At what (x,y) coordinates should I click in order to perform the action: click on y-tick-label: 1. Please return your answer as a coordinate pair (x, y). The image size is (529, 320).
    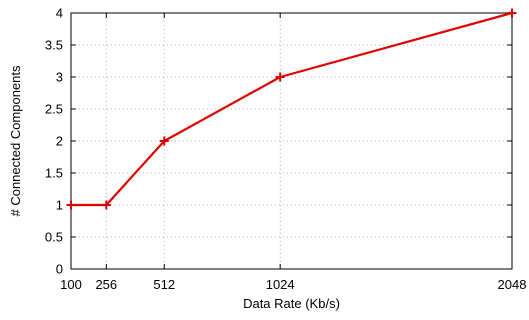
    Looking at the image, I should click on (59, 205).